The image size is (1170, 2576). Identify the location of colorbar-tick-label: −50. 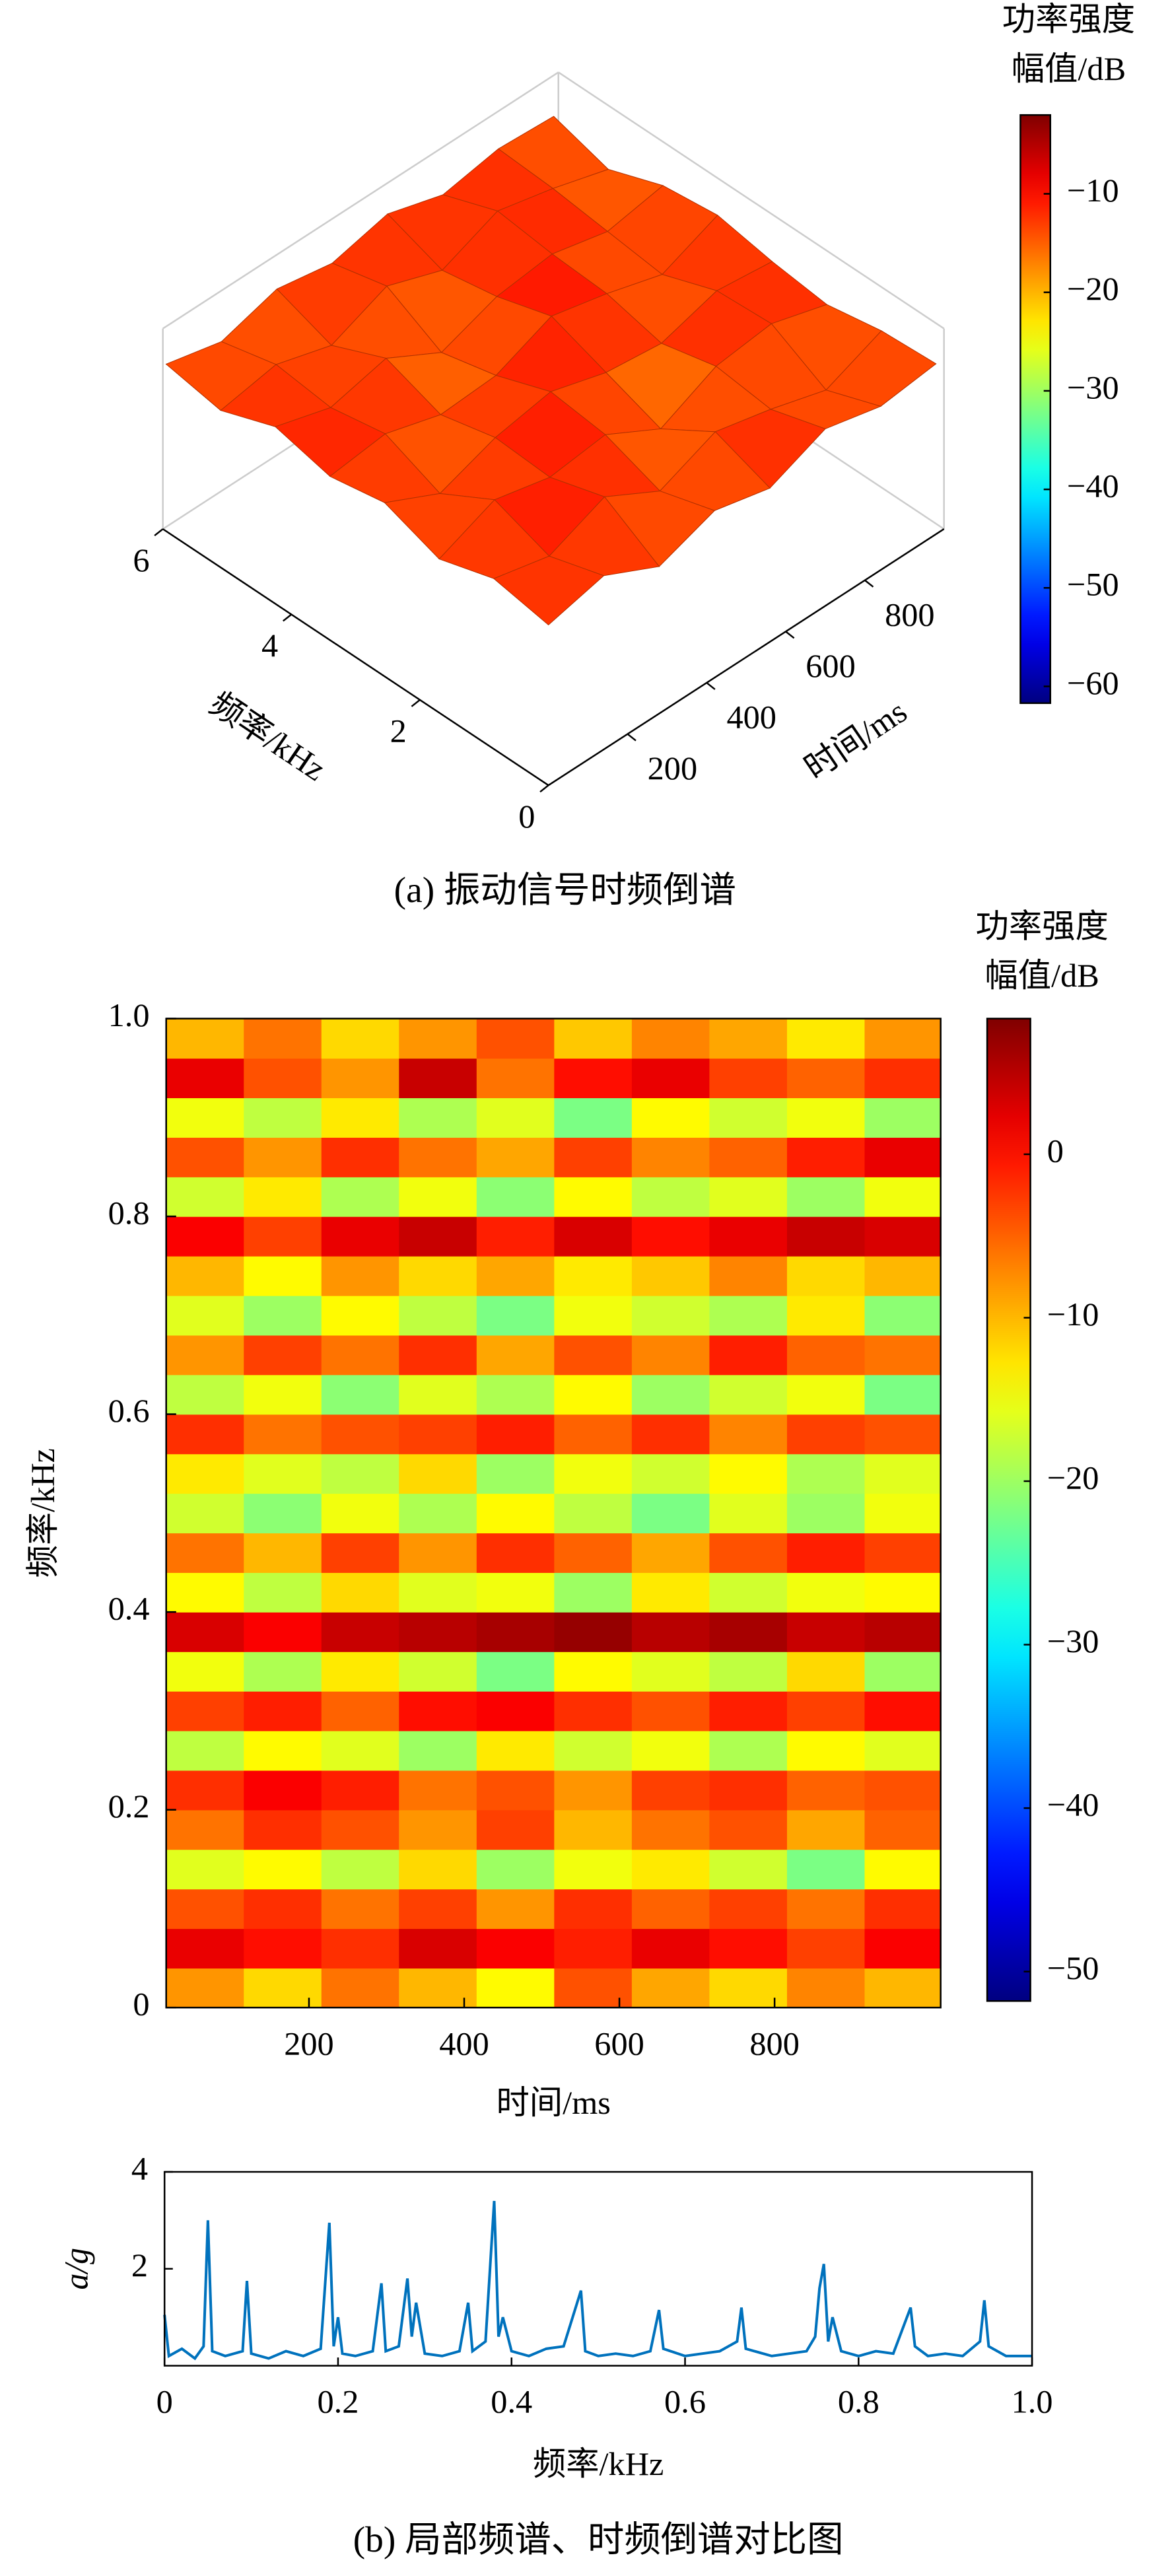
(1093, 584).